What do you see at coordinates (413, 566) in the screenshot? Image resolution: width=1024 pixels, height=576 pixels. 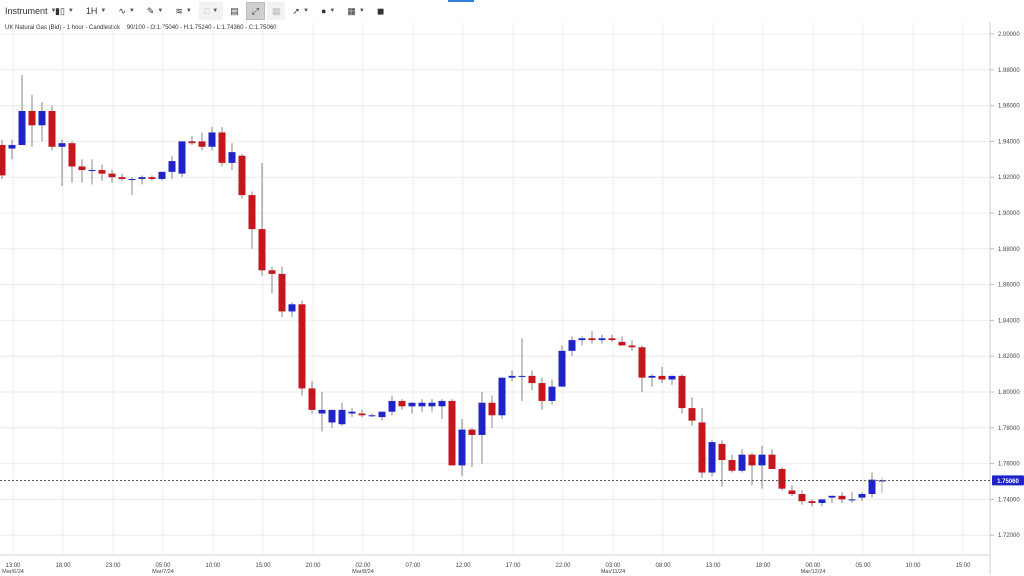 I see `x-tick-label: 07:00` at bounding box center [413, 566].